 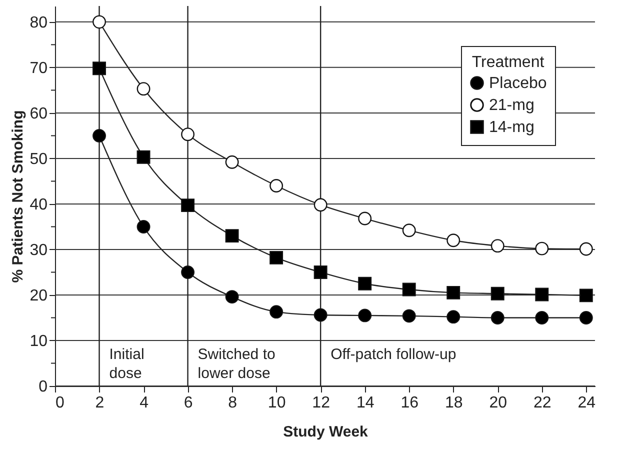 What do you see at coordinates (233, 403) in the screenshot?
I see `x-tick-label: 8` at bounding box center [233, 403].